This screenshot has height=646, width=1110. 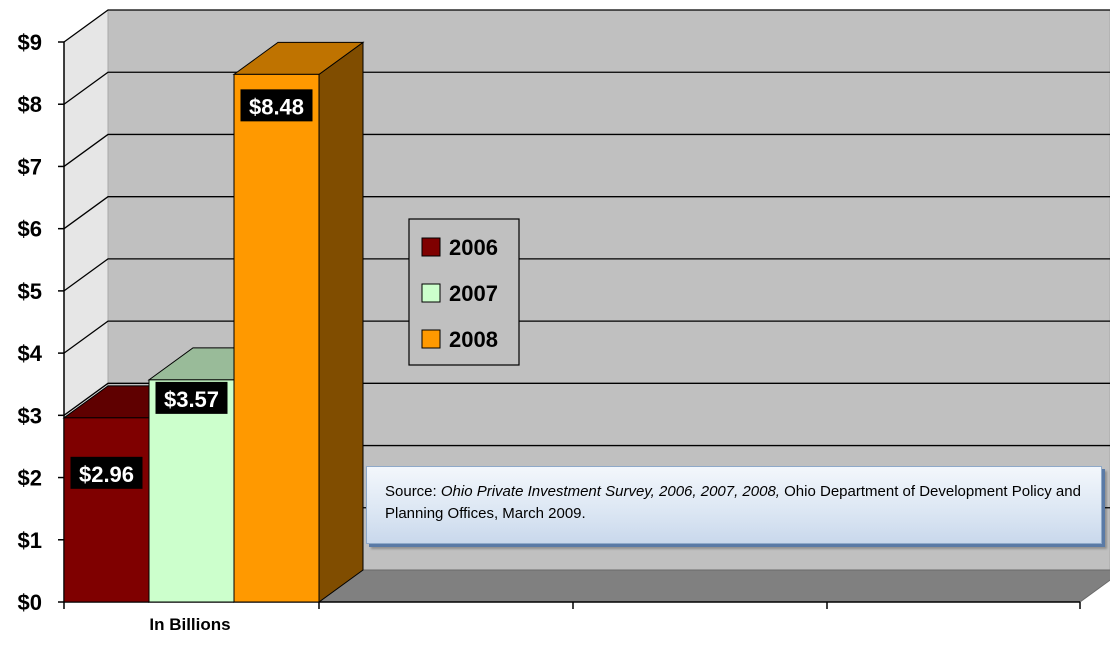 I want to click on legend: 2006 2007 2008, so click(x=464, y=292).